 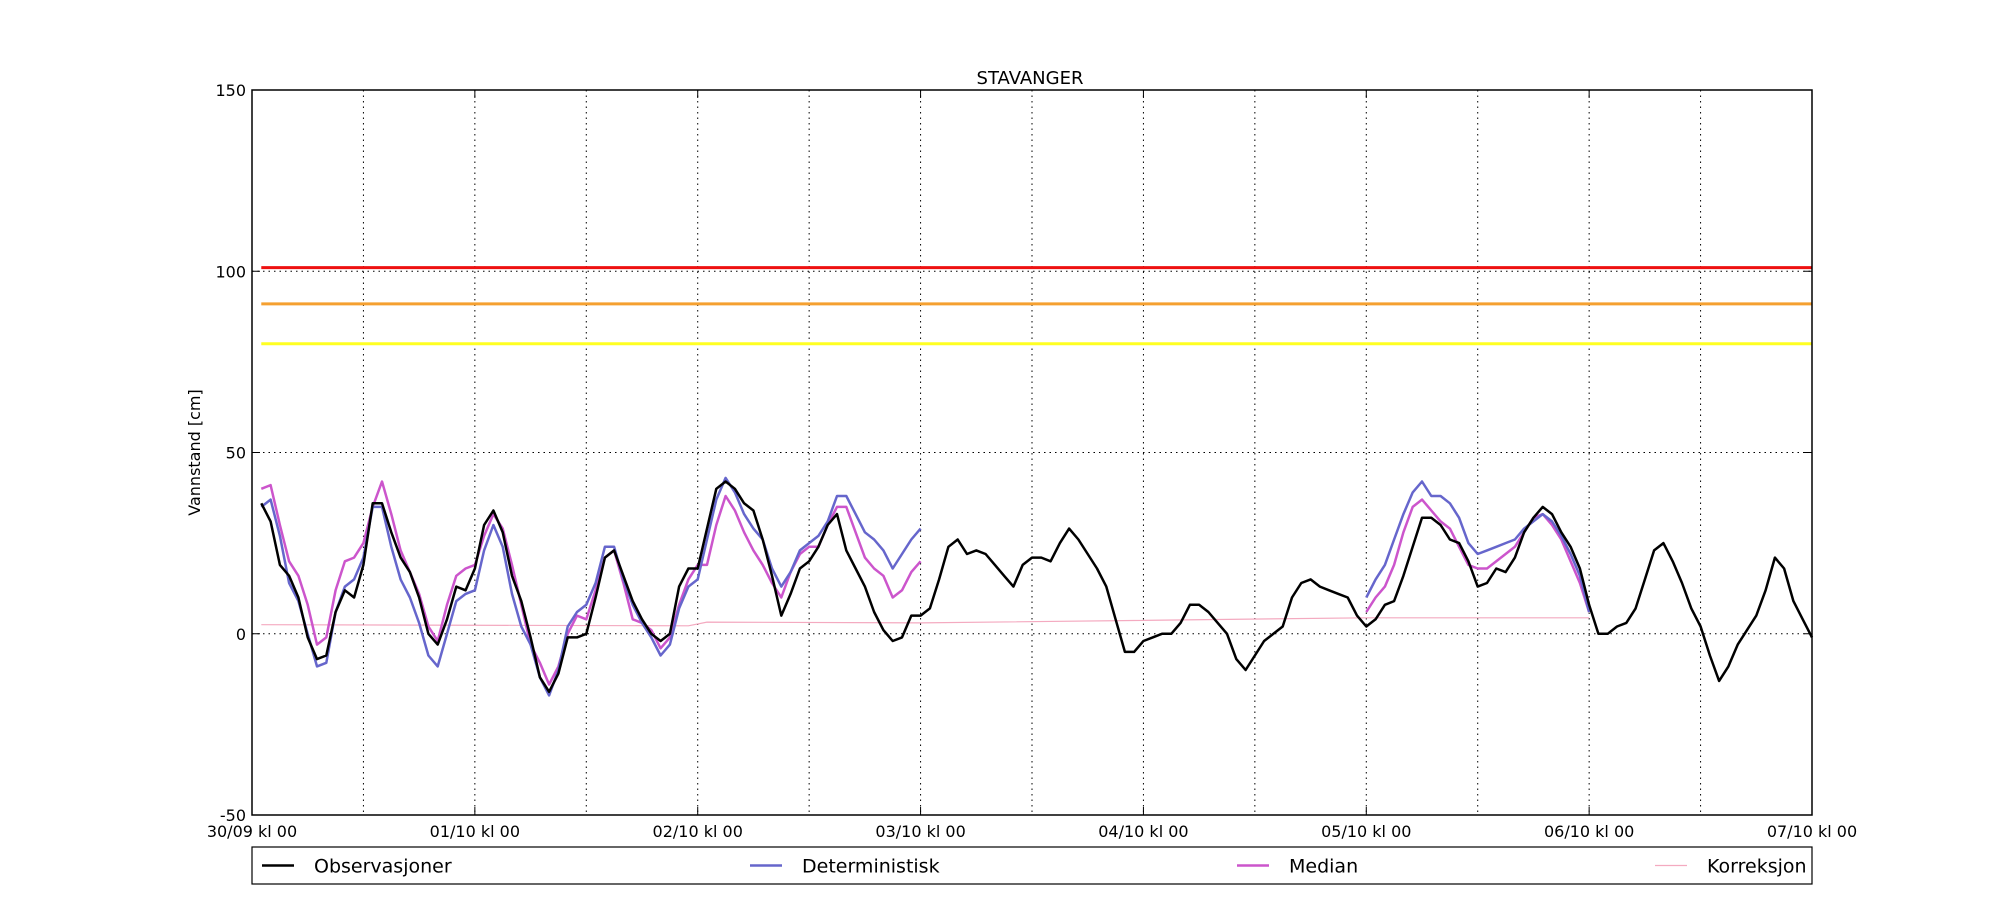 I want to click on y-tick-label: 150, so click(x=230, y=90).